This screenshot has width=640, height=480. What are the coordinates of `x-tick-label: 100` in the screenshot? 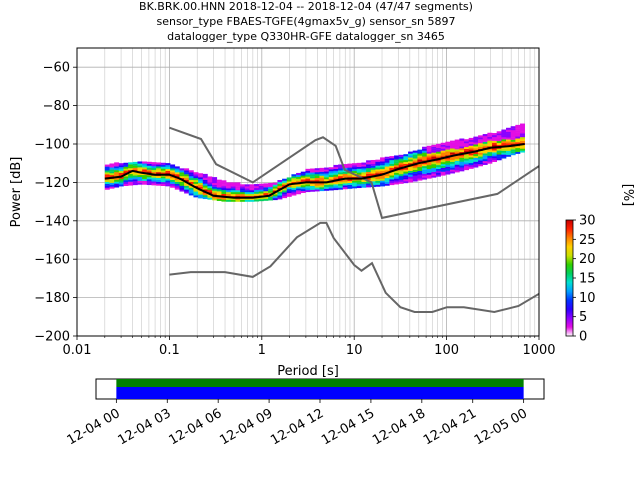 It's located at (446, 350).